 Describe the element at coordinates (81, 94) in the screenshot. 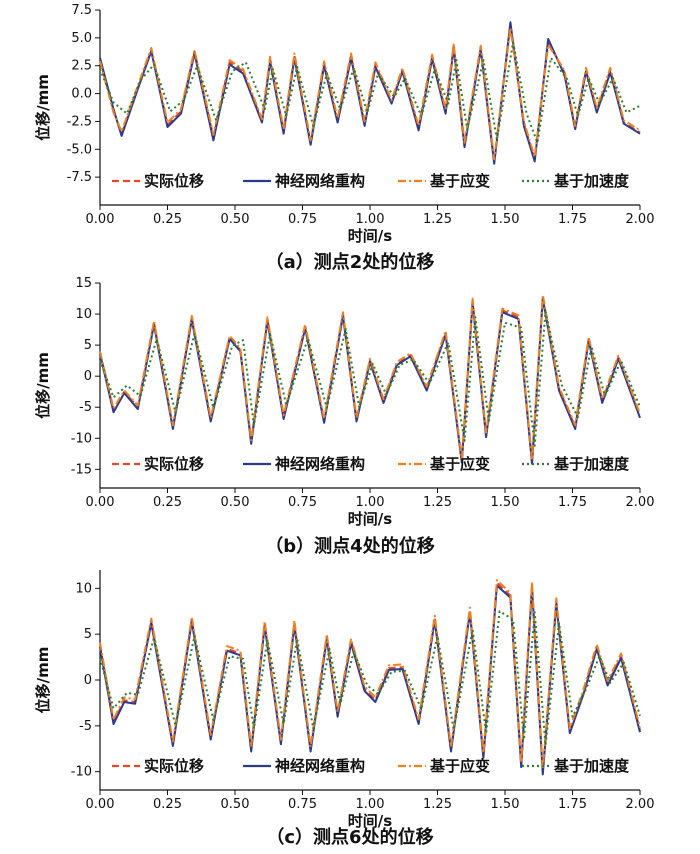

I see `y-tick-label: 0.0` at that location.